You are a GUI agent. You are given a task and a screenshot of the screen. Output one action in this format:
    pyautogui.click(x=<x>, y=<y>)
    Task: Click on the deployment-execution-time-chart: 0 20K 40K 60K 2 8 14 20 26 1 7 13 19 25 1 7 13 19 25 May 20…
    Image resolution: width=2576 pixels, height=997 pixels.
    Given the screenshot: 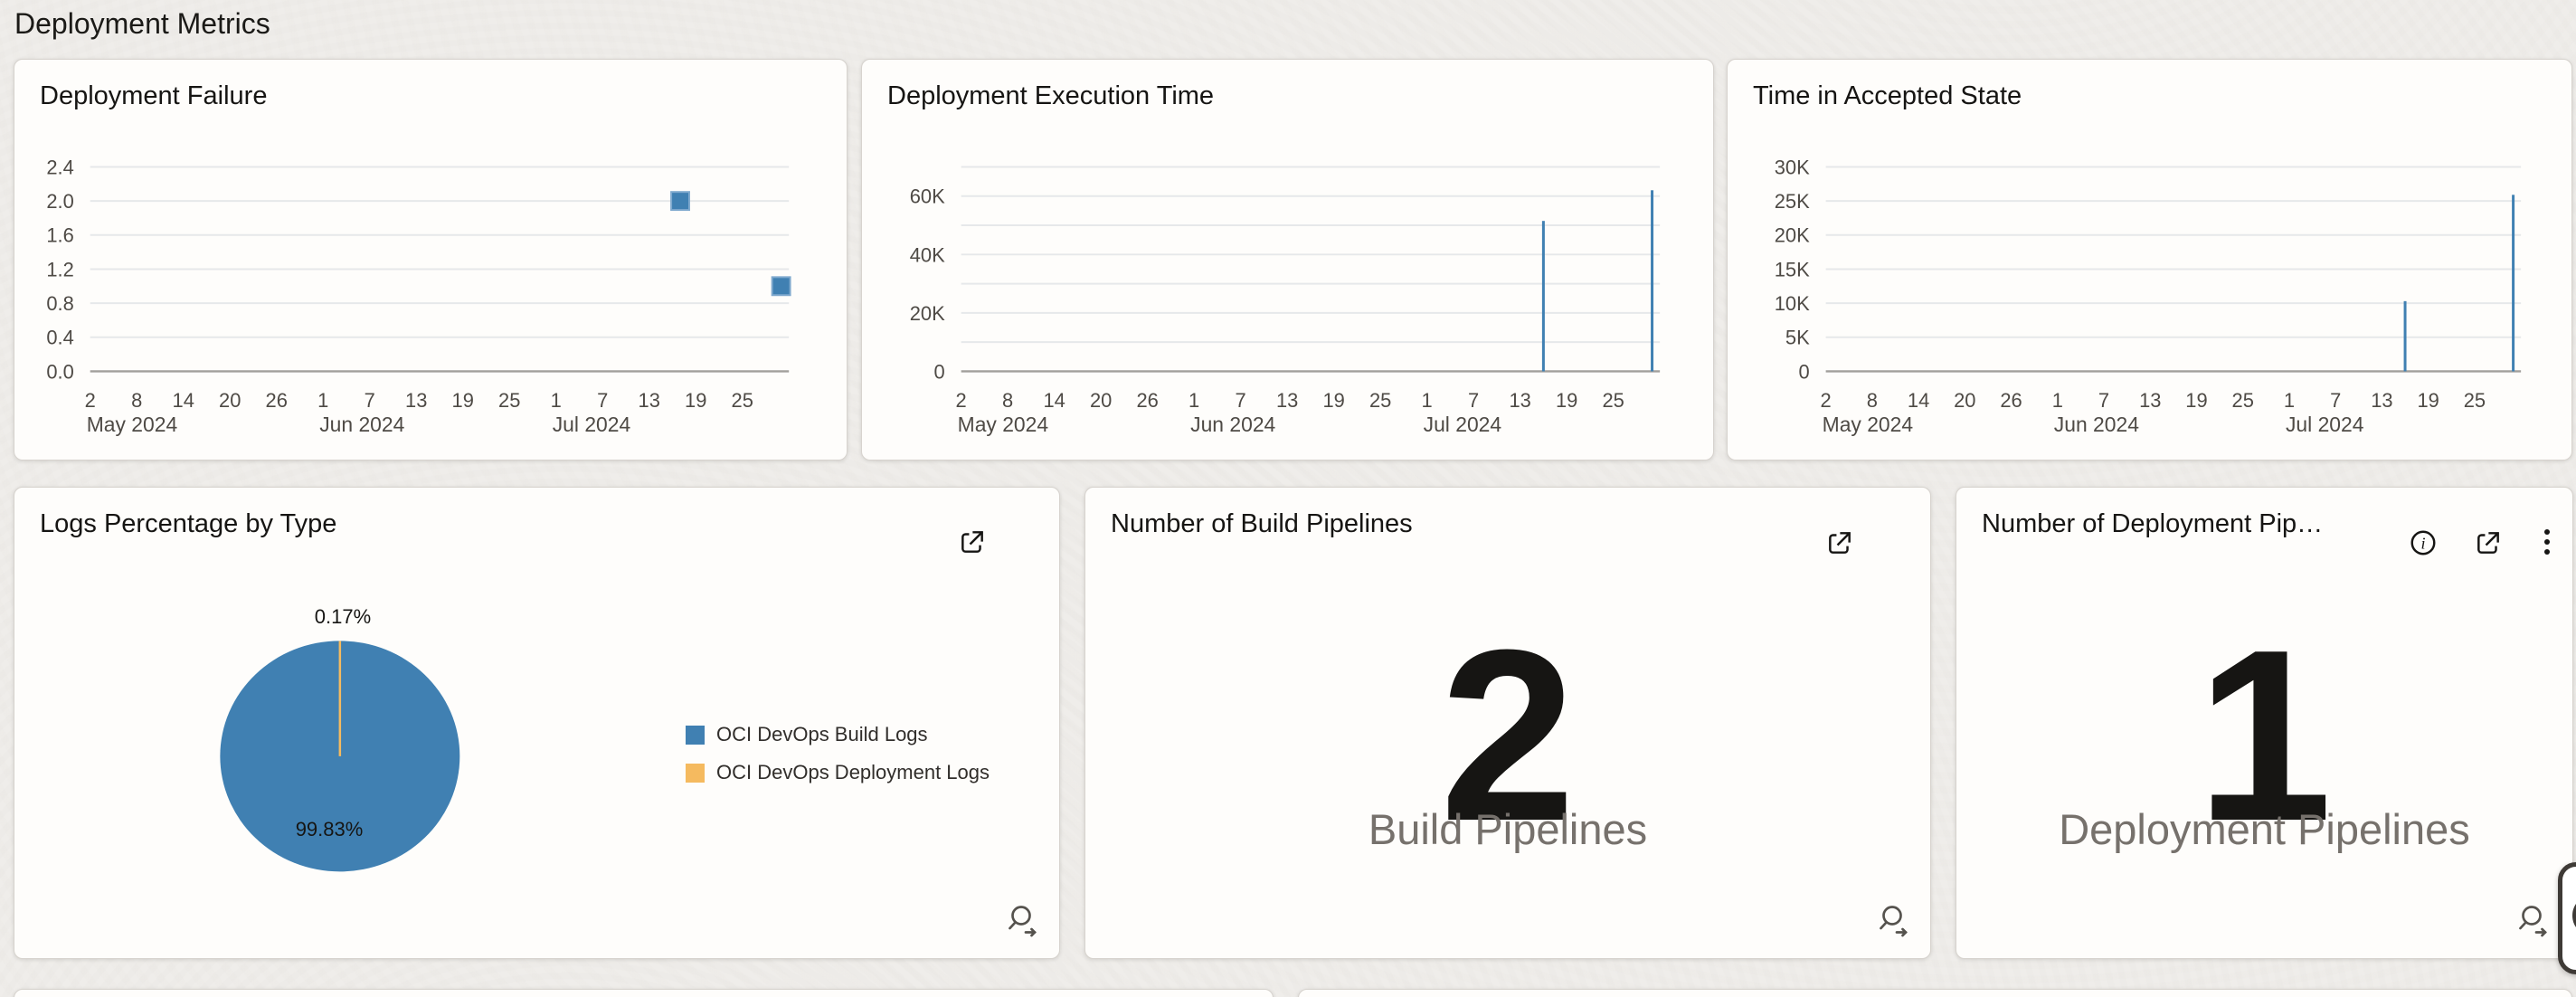 What is the action you would take?
    pyautogui.click(x=1285, y=301)
    